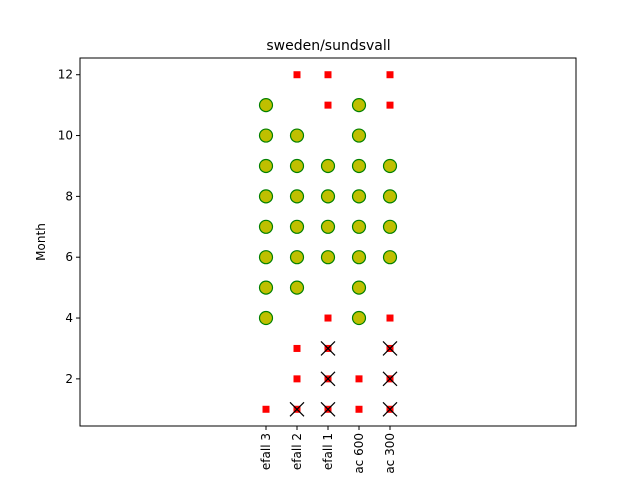  What do you see at coordinates (65, 75) in the screenshot?
I see `y-tick-label: 12` at bounding box center [65, 75].